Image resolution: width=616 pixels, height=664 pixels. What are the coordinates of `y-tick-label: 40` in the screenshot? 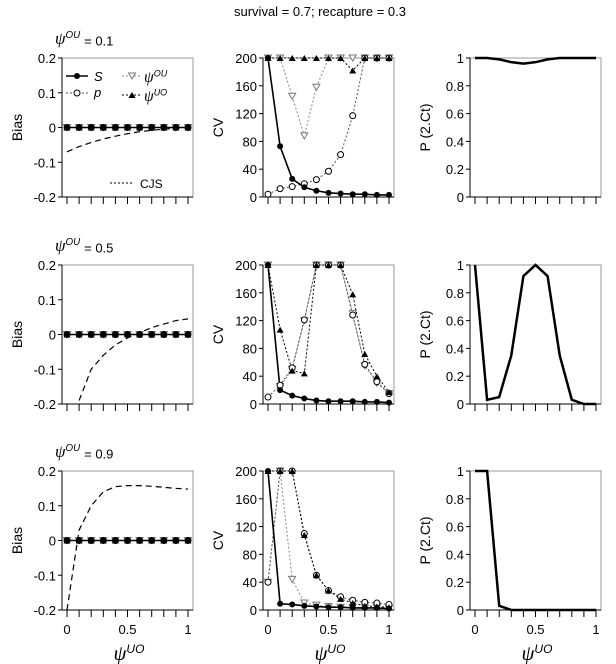 It's located at (250, 582).